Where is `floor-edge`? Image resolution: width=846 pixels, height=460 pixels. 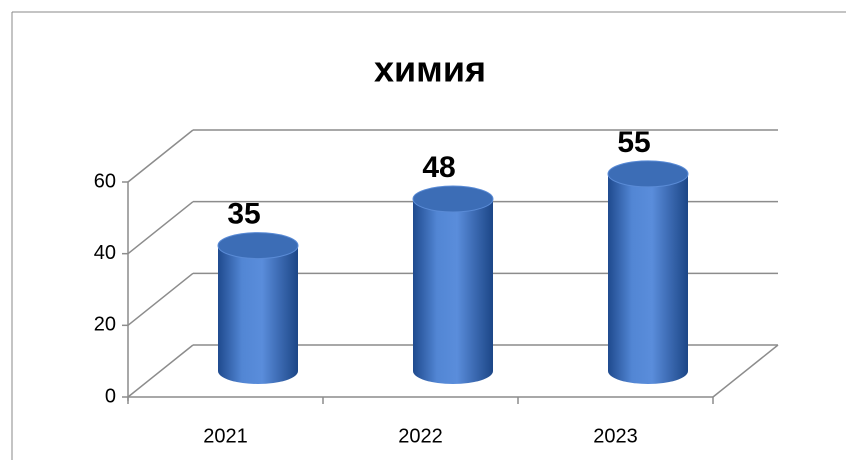
floor-edge is located at coordinates (745, 371).